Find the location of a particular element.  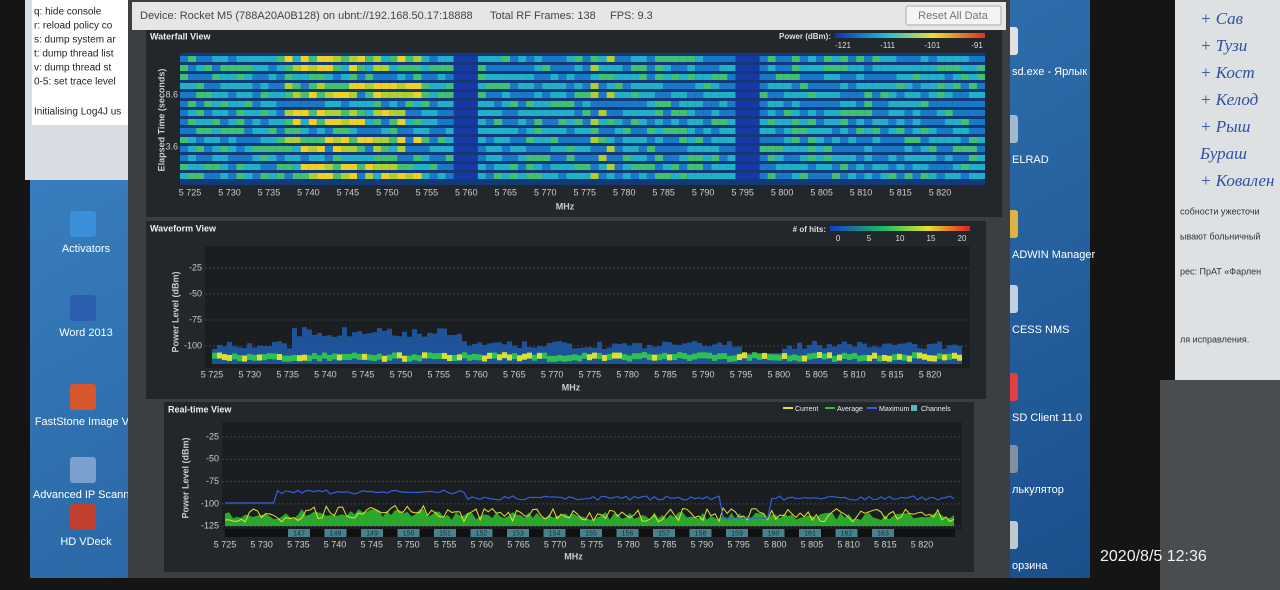

reset-button is located at coordinates (953, 15).